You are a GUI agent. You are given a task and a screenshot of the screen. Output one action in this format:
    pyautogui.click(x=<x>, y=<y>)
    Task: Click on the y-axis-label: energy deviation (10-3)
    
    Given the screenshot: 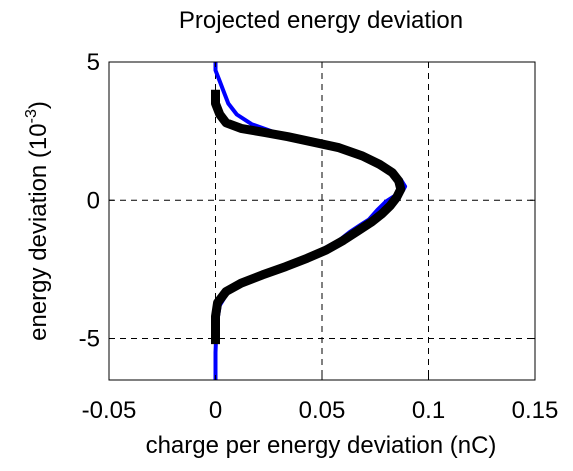 What is the action you would take?
    pyautogui.click(x=37, y=221)
    